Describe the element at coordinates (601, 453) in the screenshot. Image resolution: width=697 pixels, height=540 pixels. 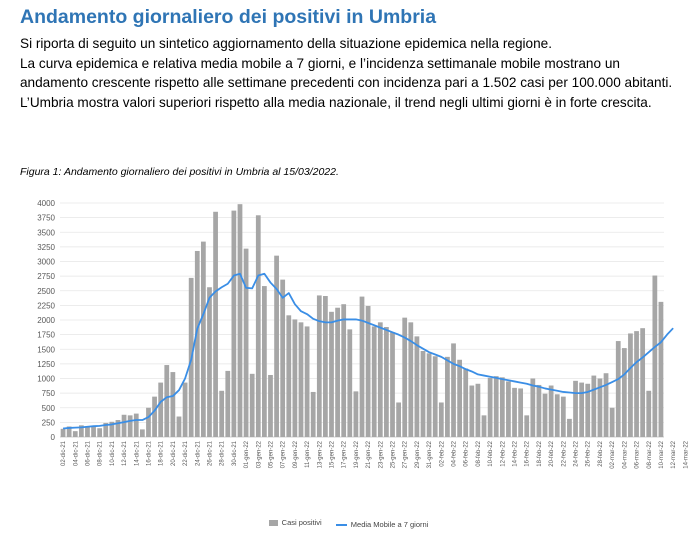
I see `x-tick-label: 28-feb-22` at that location.